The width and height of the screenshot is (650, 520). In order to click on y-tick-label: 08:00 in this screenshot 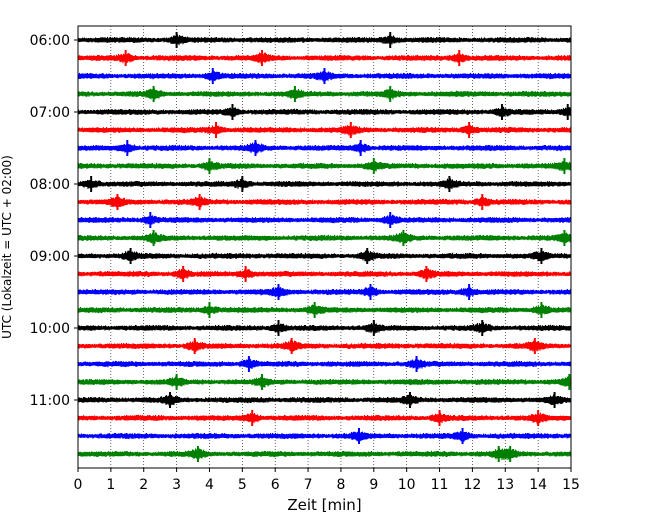, I will do `click(50, 185)`.